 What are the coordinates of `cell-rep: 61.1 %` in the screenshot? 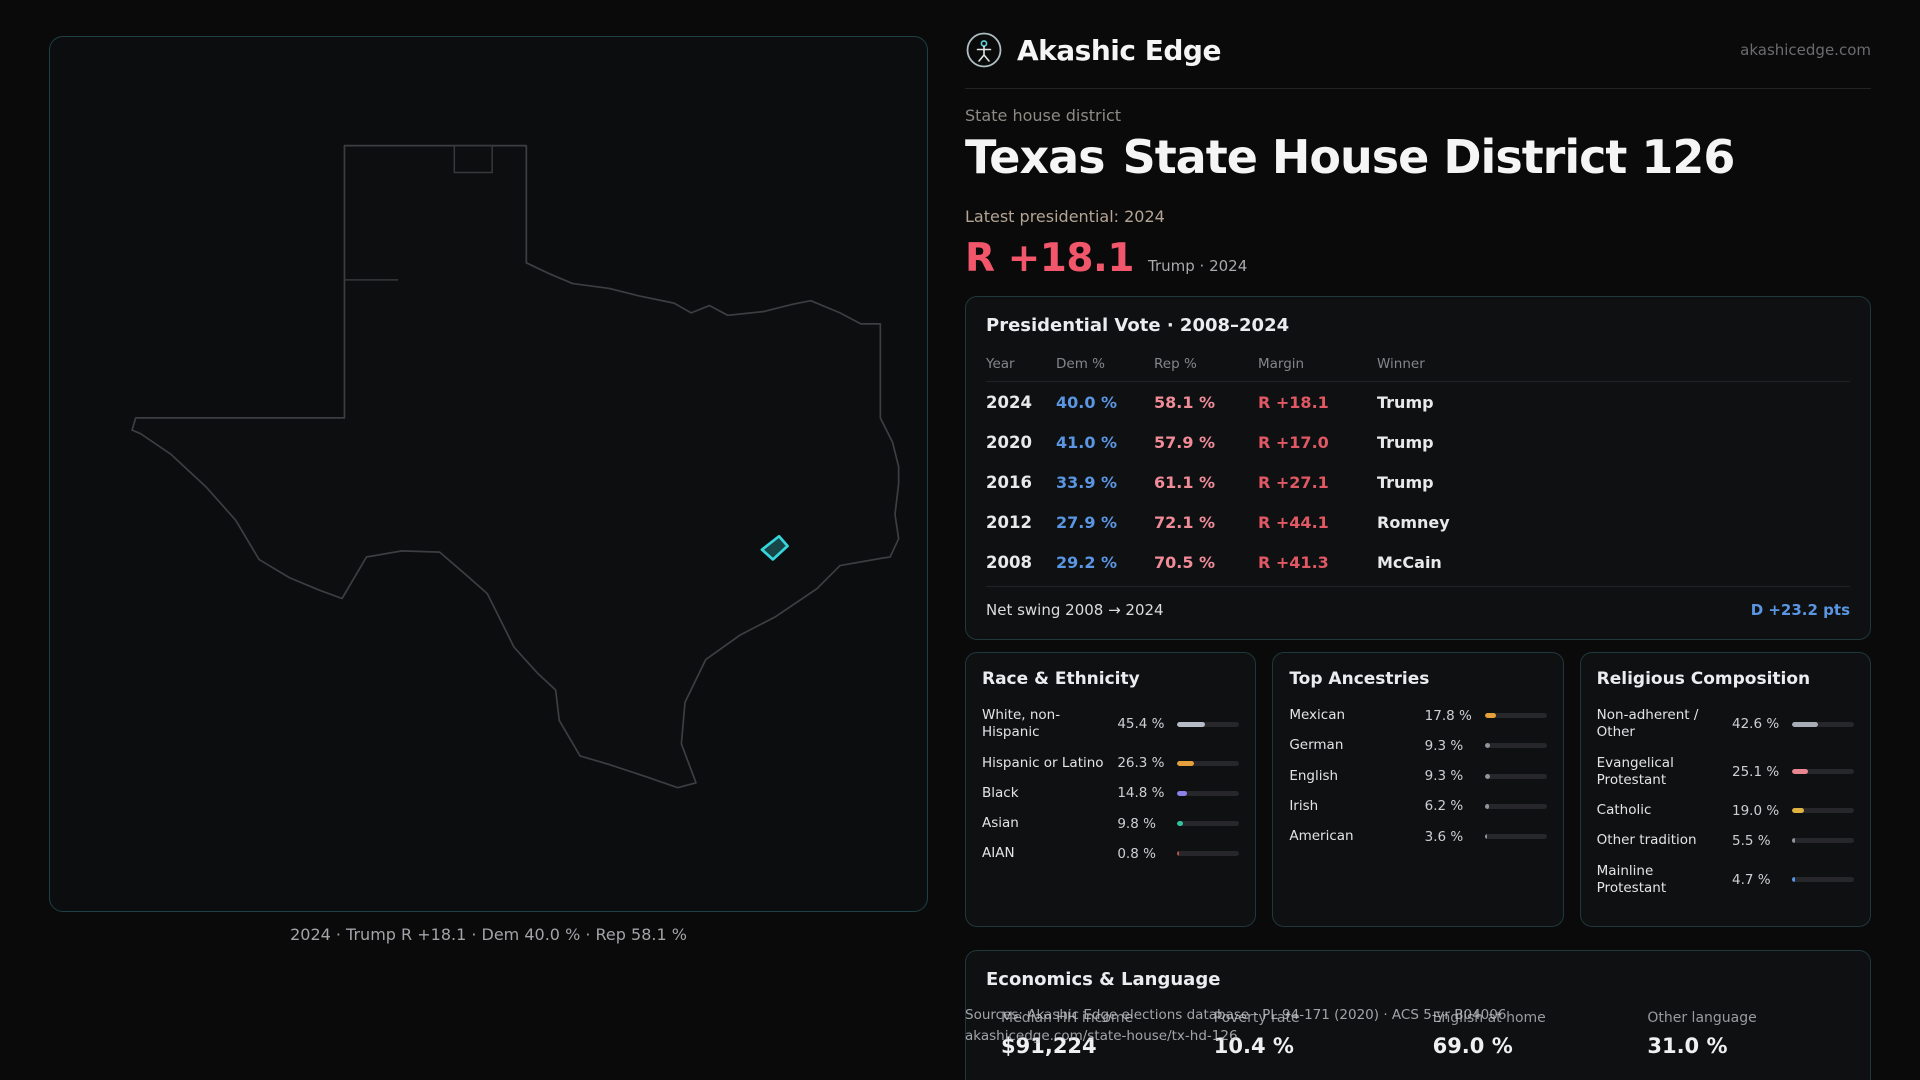 It's located at (1185, 482).